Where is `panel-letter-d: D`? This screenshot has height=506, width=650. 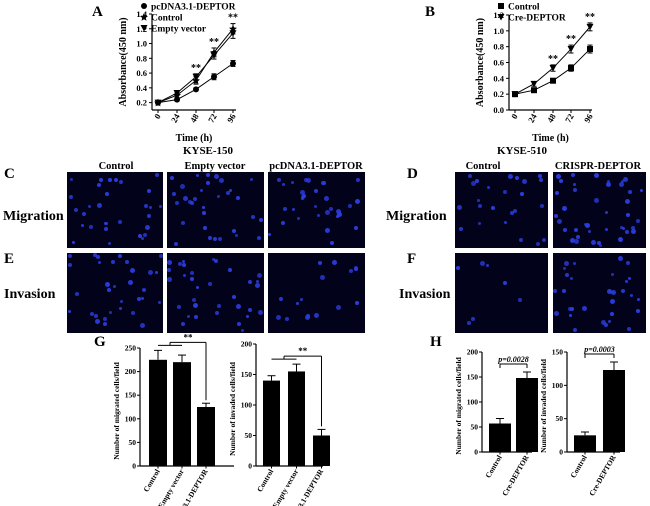
panel-letter-d: D is located at coordinates (412, 174).